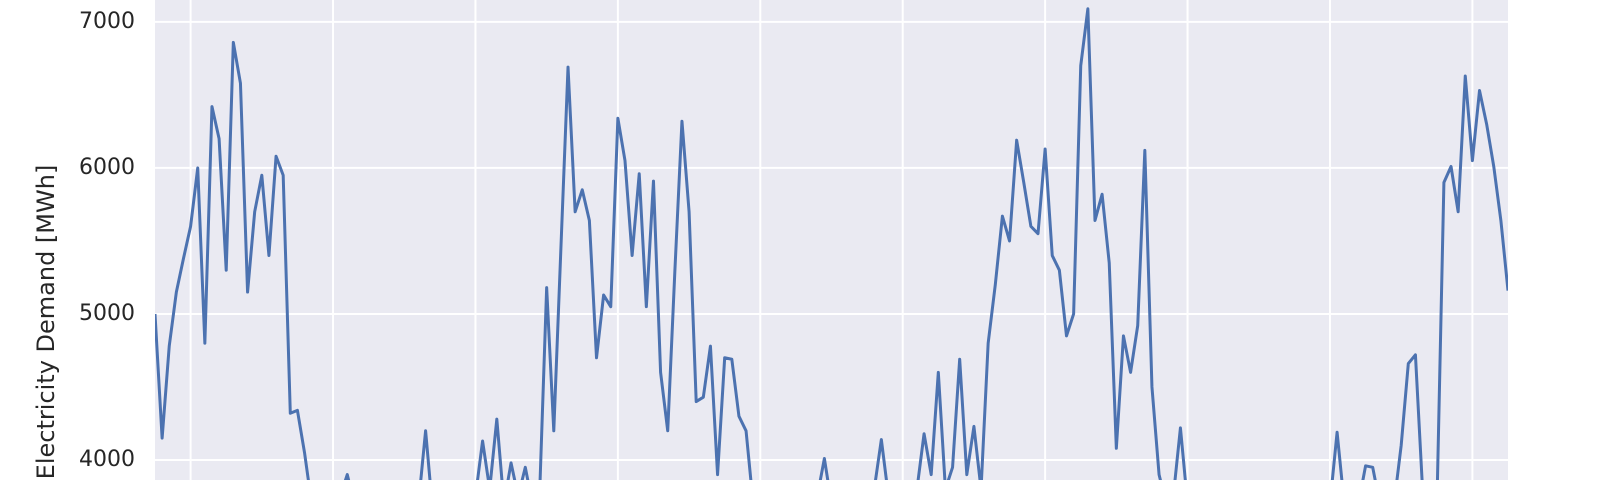 The image size is (1600, 480). What do you see at coordinates (46, 322) in the screenshot?
I see `y-axis-label: Electricity Demand [MWh]` at bounding box center [46, 322].